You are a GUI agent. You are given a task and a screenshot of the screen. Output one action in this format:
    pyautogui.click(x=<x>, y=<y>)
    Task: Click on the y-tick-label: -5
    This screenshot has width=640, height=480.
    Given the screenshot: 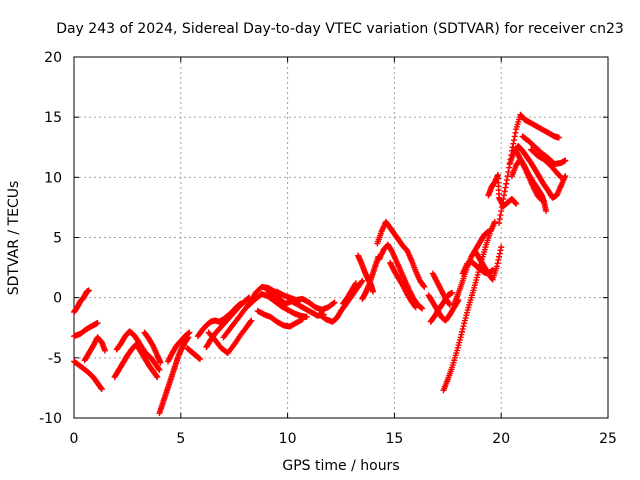 What is the action you would take?
    pyautogui.click(x=55, y=359)
    